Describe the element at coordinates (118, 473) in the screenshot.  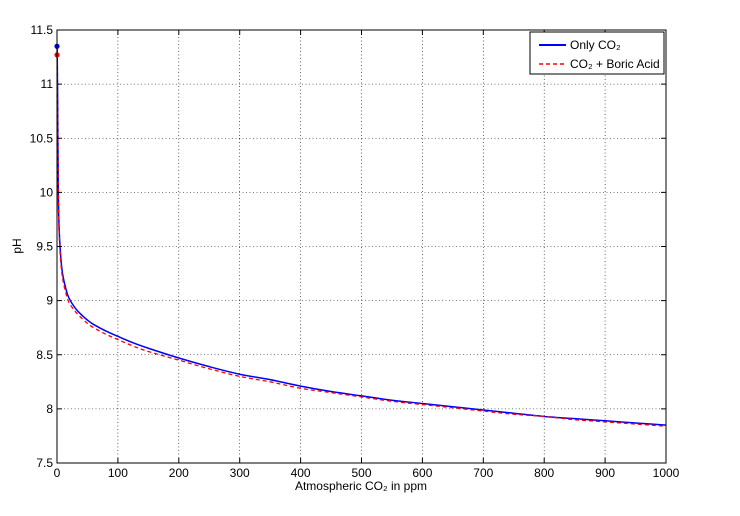
I see `x-tick-label: 100` at that location.